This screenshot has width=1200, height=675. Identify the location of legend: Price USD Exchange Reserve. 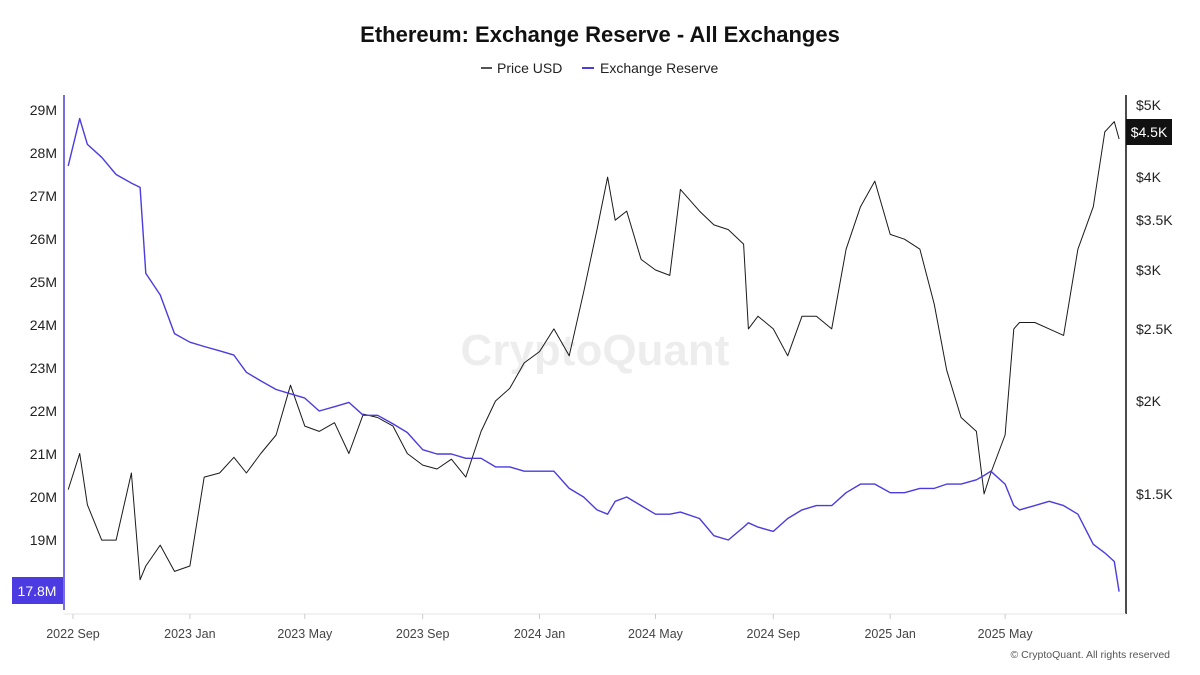
(600, 68).